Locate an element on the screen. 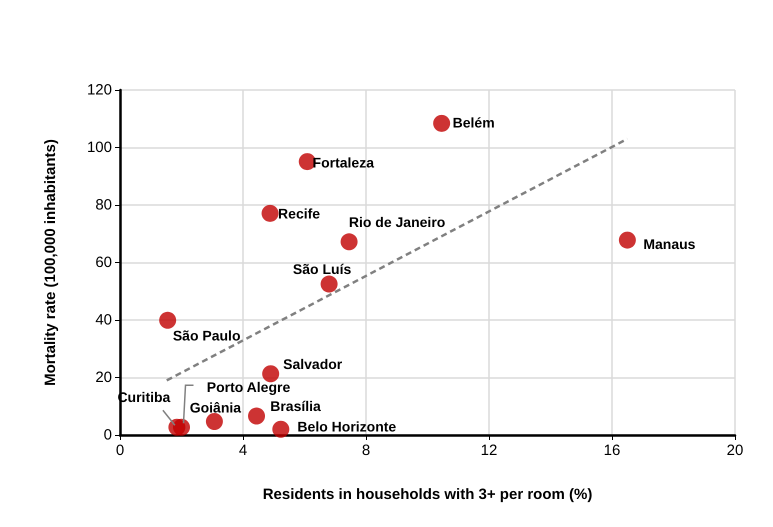 The image size is (773, 527). x-tick-label: 0 is located at coordinates (120, 450).